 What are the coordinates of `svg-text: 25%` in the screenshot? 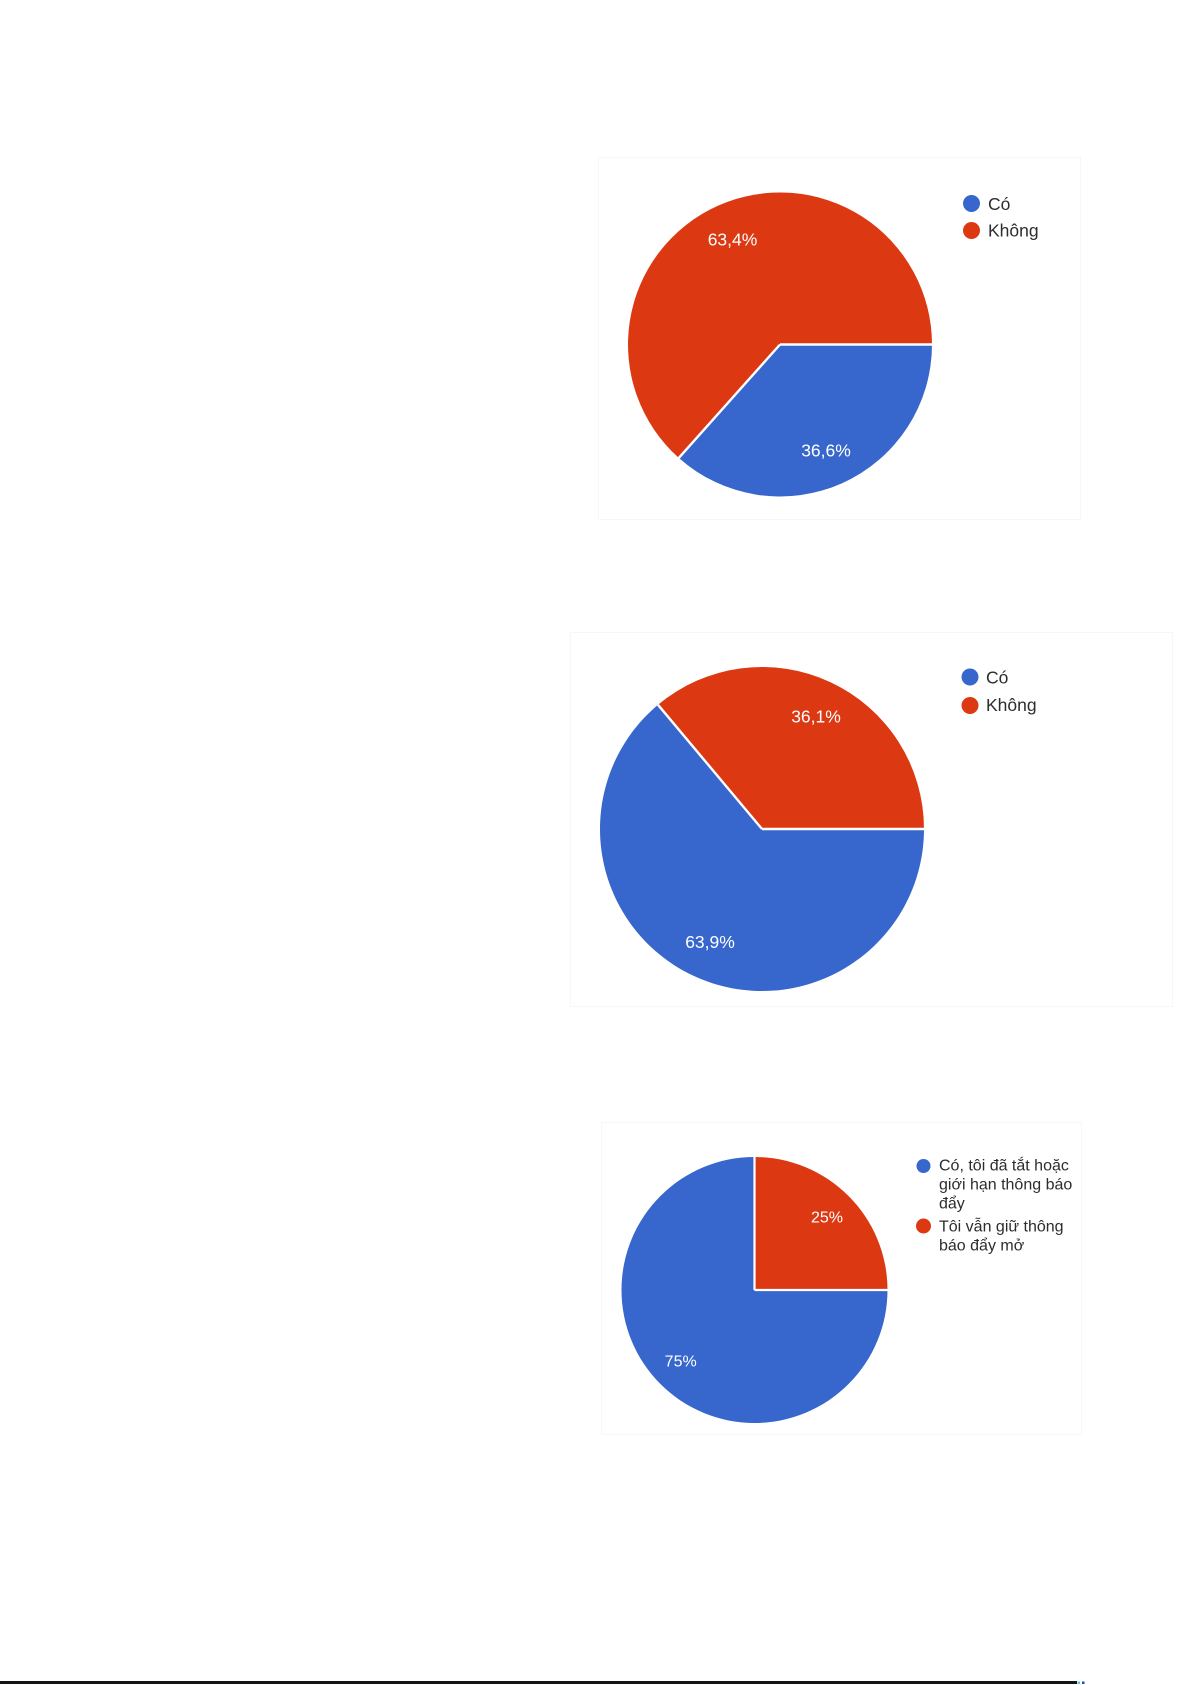 It's located at (827, 1218).